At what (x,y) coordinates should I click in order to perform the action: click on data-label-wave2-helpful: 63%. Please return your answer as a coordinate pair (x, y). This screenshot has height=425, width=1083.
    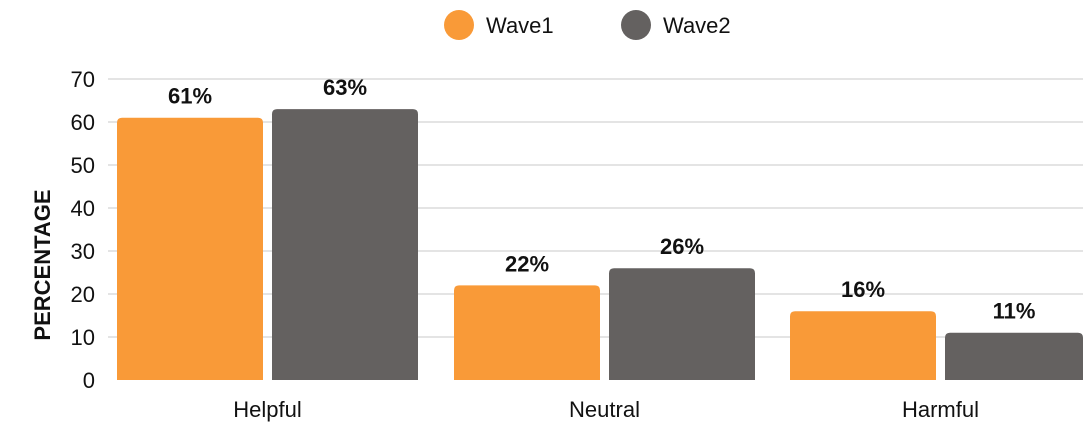
    Looking at the image, I should click on (345, 87).